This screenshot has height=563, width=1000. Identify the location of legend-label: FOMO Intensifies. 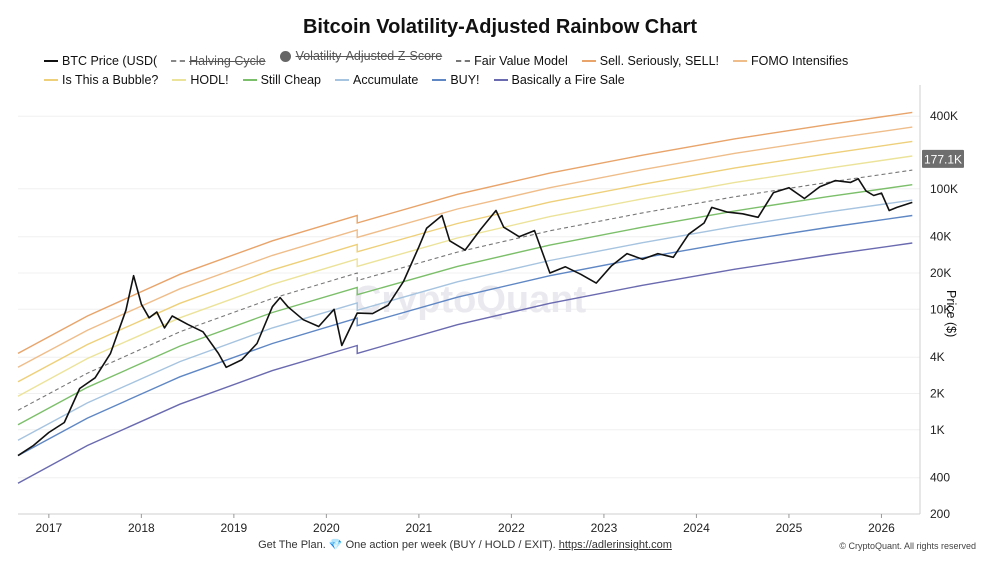
(800, 60).